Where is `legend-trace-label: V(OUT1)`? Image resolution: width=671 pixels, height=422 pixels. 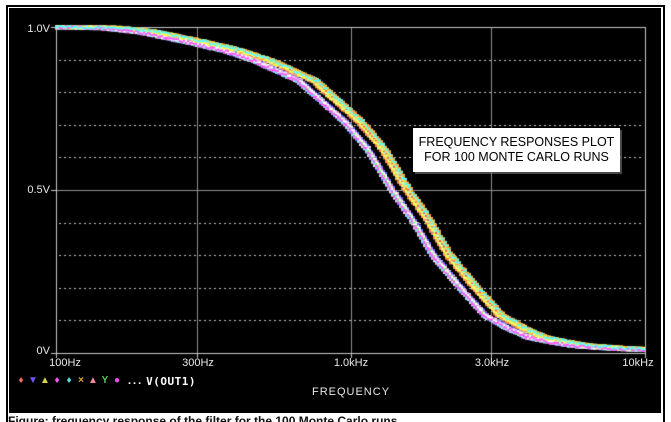
legend-trace-label: V(OUT1) is located at coordinates (171, 381).